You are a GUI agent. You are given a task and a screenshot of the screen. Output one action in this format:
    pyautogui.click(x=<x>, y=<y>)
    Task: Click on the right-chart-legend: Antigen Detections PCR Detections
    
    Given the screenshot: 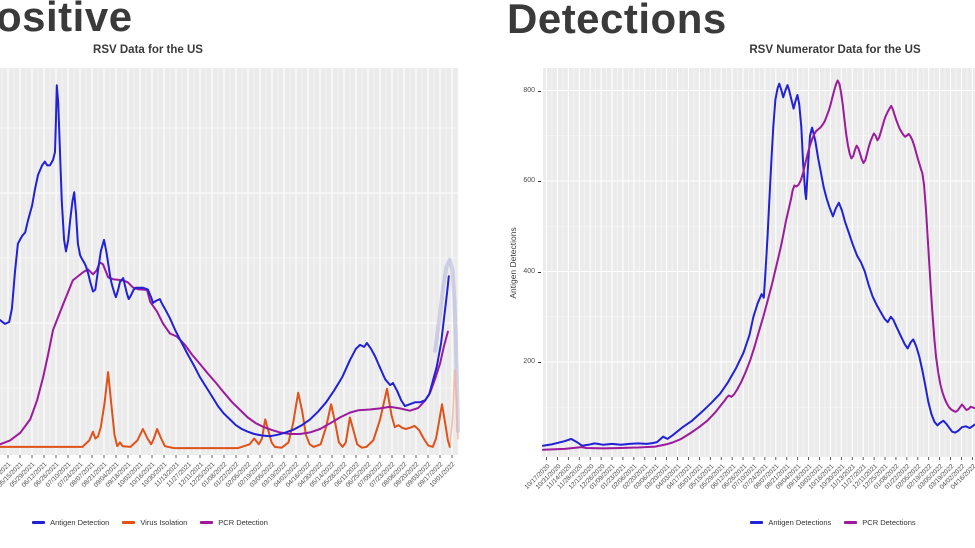 What is the action you would take?
    pyautogui.click(x=829, y=522)
    